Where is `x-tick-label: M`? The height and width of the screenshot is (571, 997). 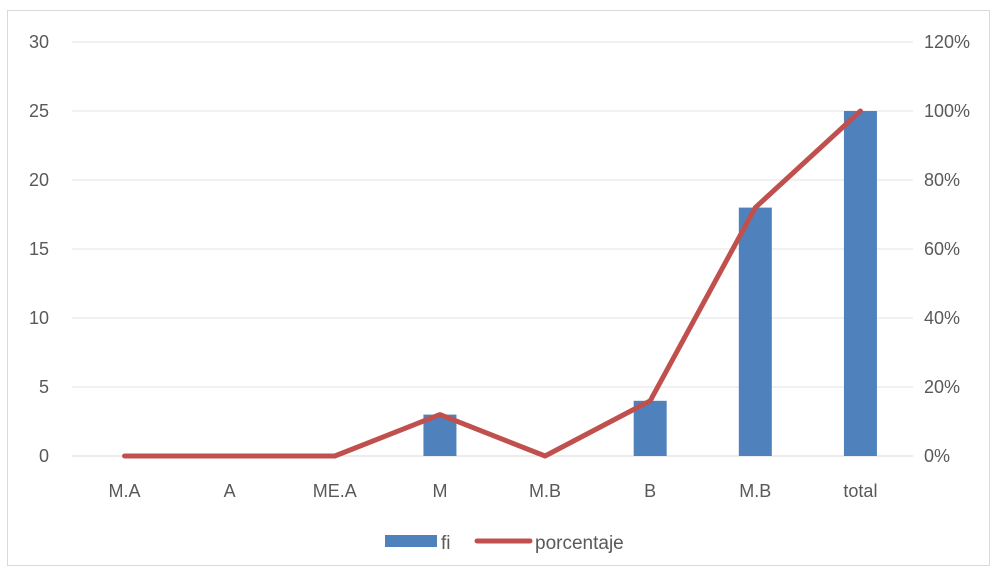 x-tick-label: M is located at coordinates (439, 491).